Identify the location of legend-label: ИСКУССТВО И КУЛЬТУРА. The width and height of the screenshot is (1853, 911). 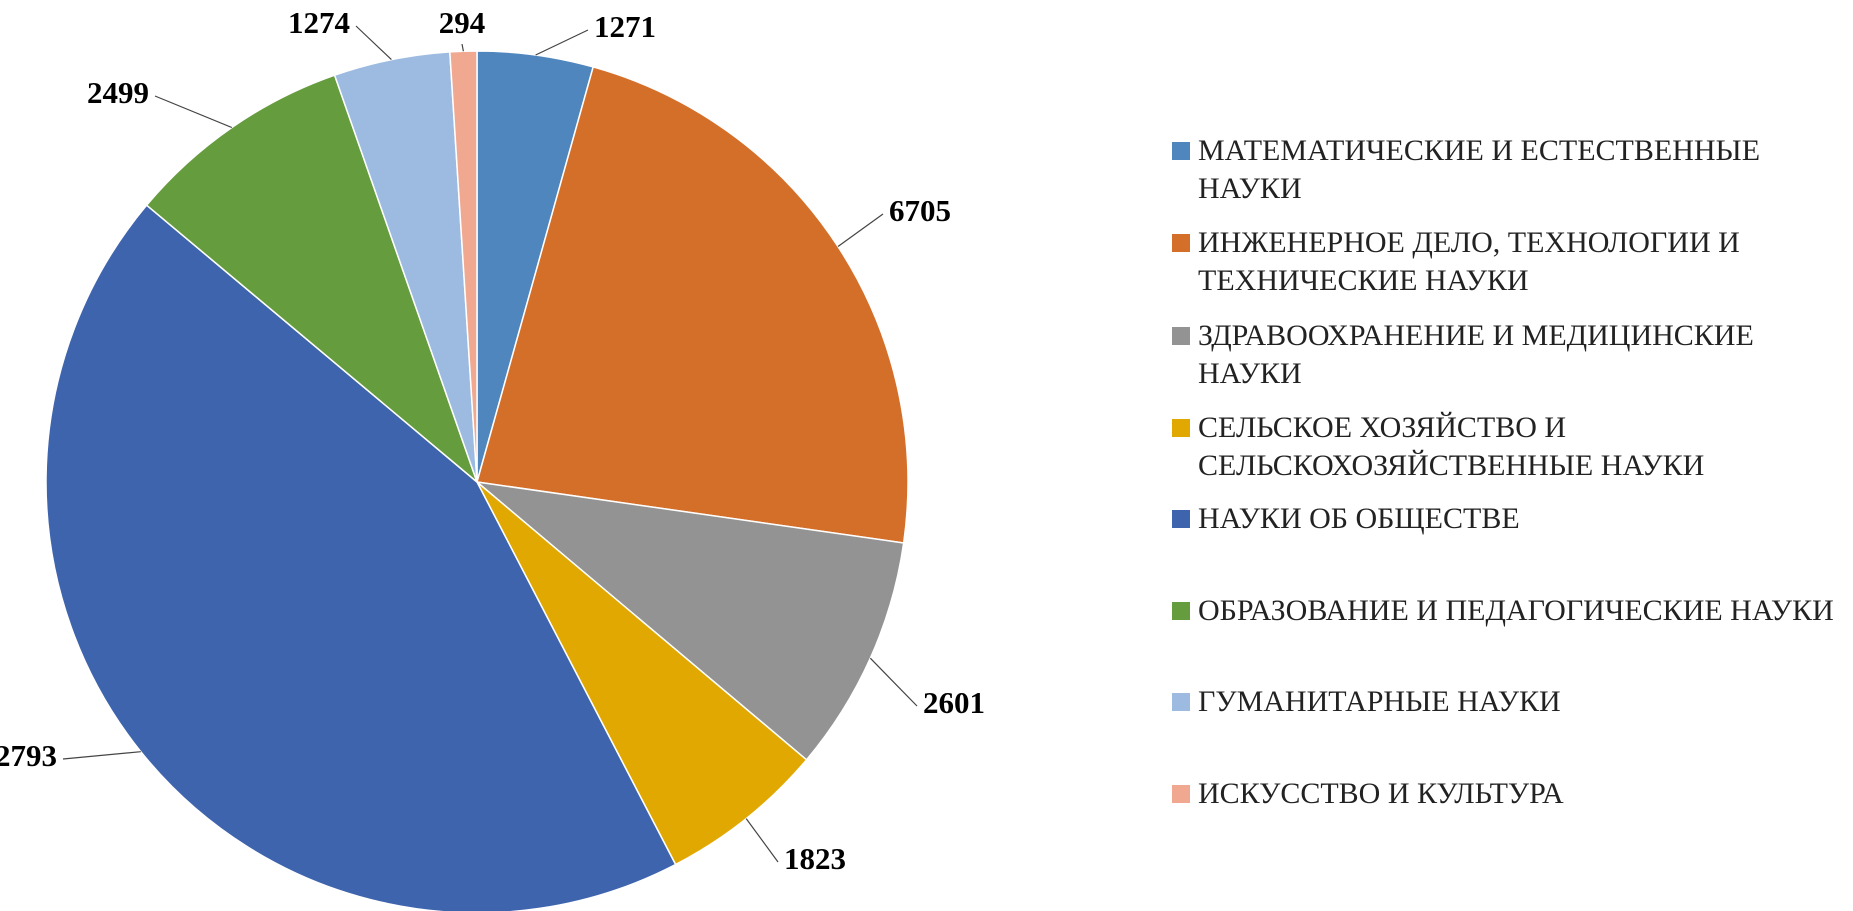
(1381, 793).